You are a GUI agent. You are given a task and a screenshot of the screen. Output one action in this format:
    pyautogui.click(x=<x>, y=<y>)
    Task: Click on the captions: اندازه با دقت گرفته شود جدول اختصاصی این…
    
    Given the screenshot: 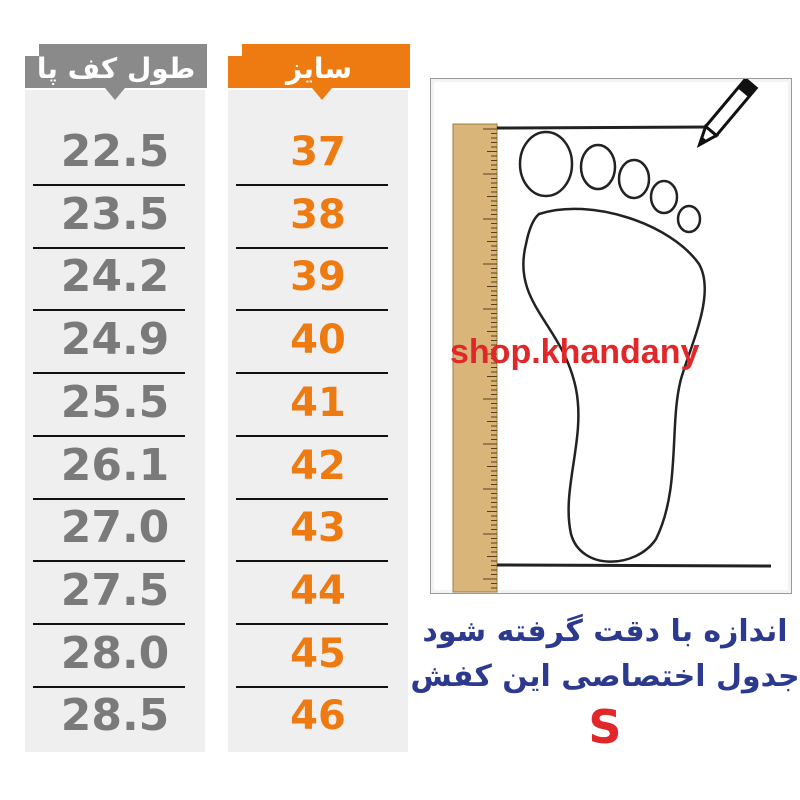 What is the action you would take?
    pyautogui.click(x=604, y=702)
    